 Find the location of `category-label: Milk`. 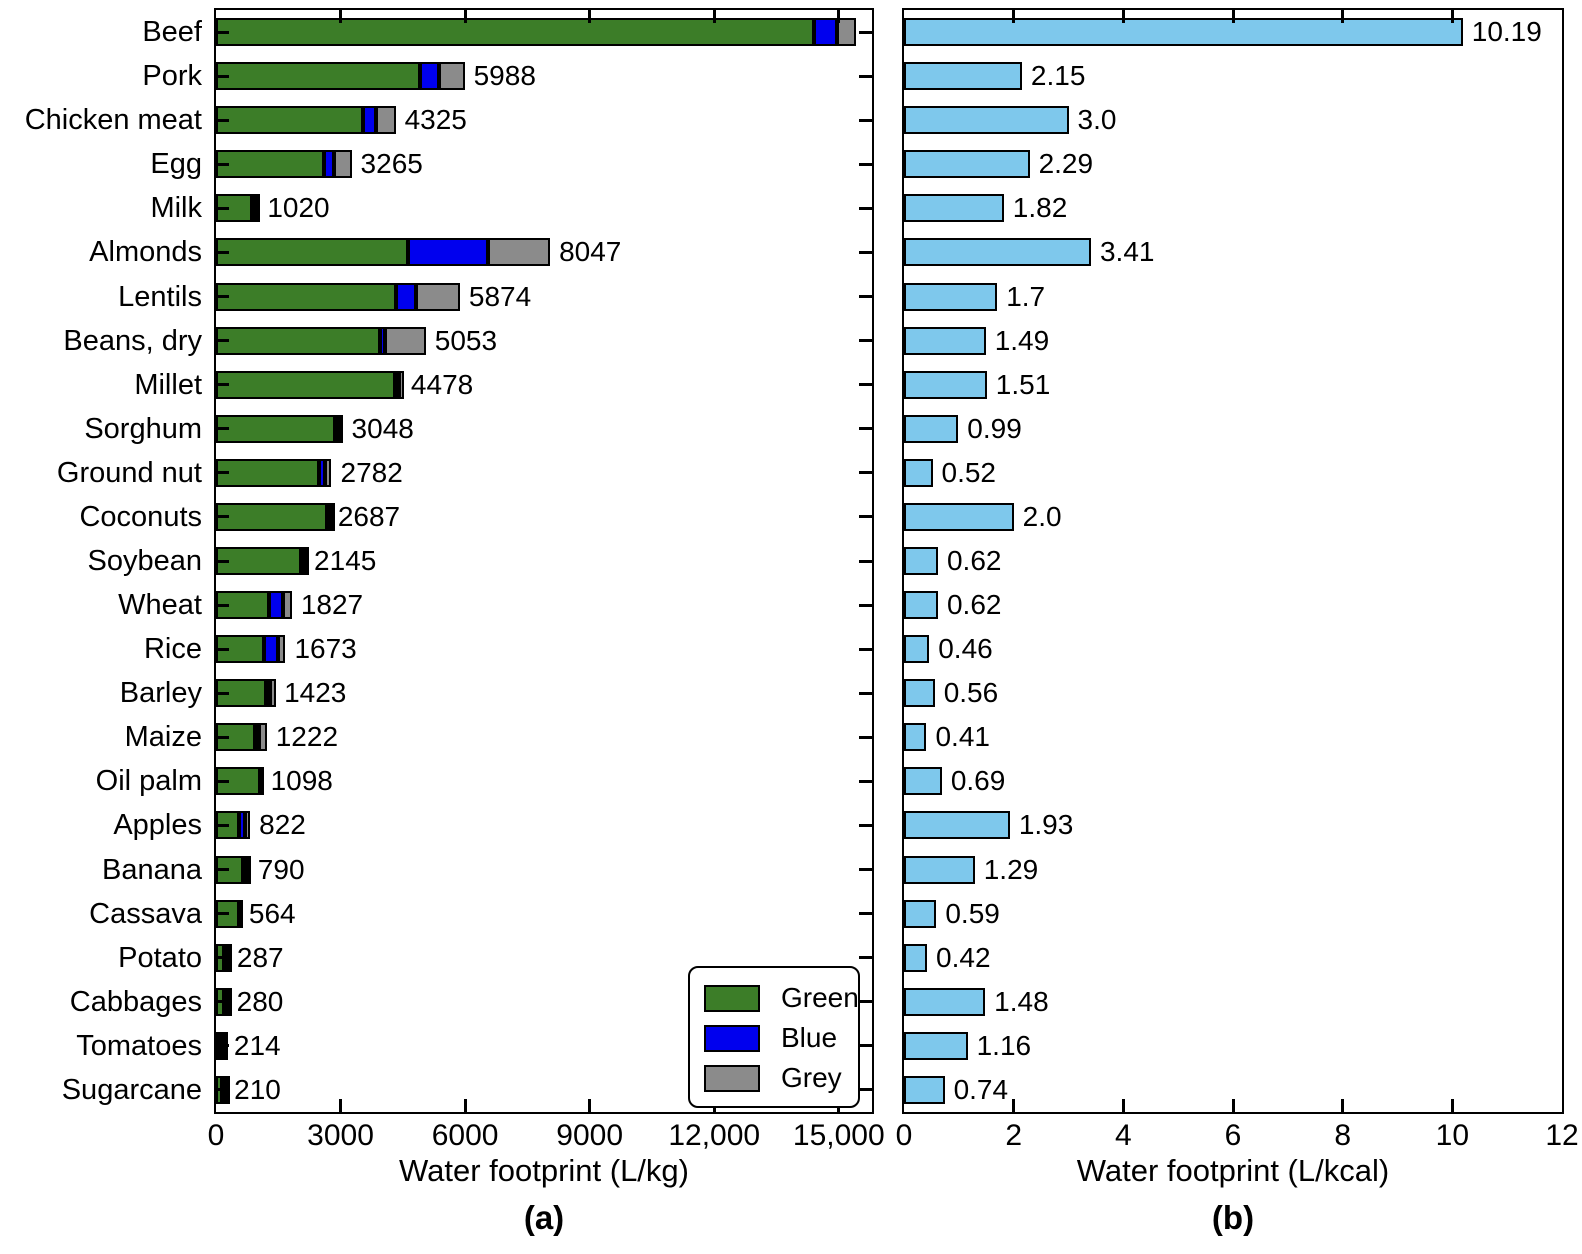

category-label: Milk is located at coordinates (176, 208).